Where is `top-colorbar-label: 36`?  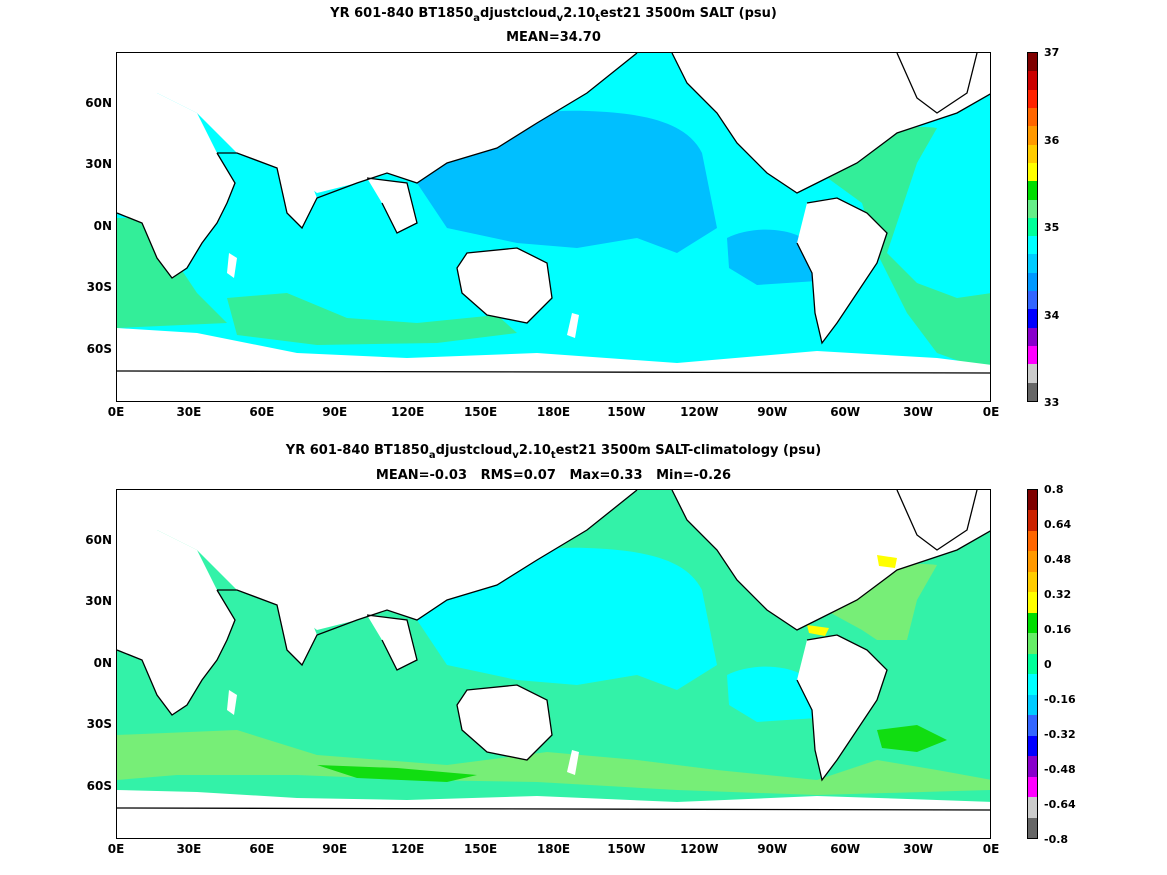 top-colorbar-label: 36 is located at coordinates (1052, 140).